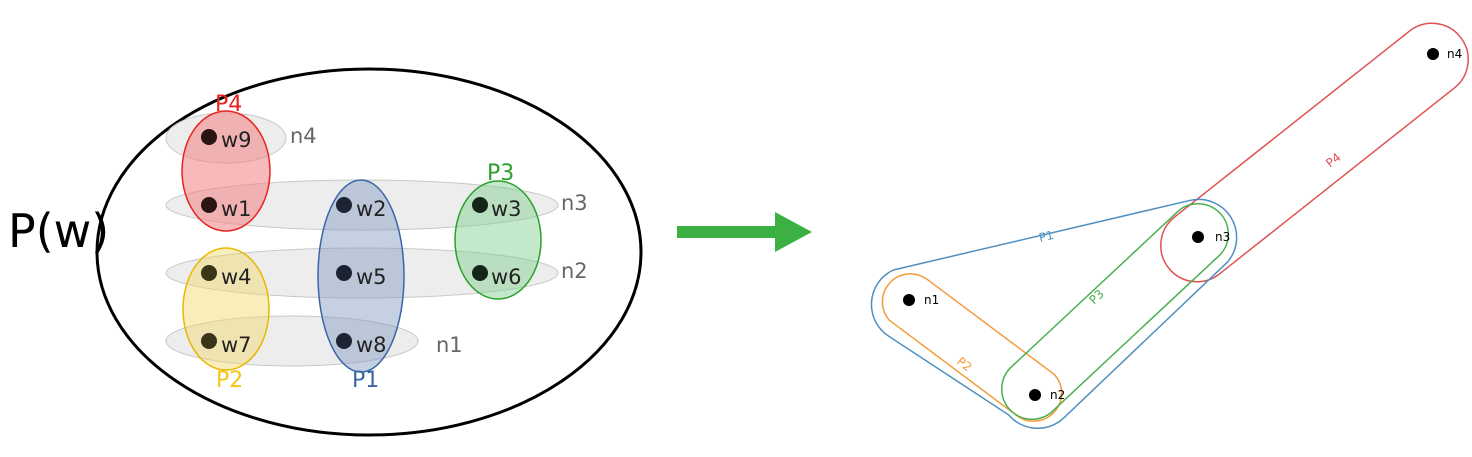 Image resolution: width=1472 pixels, height=457 pixels. I want to click on node-label-w5: w5, so click(371, 277).